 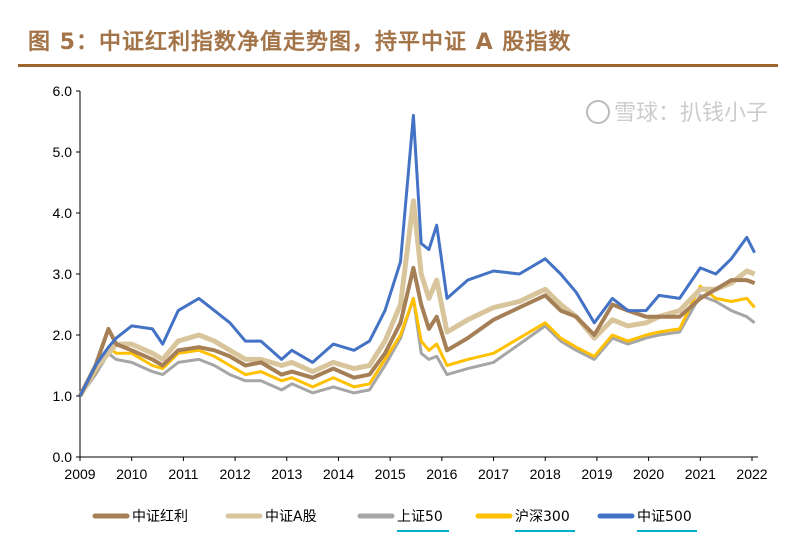 I want to click on y-tick-label: 0.0, so click(x=63, y=457).